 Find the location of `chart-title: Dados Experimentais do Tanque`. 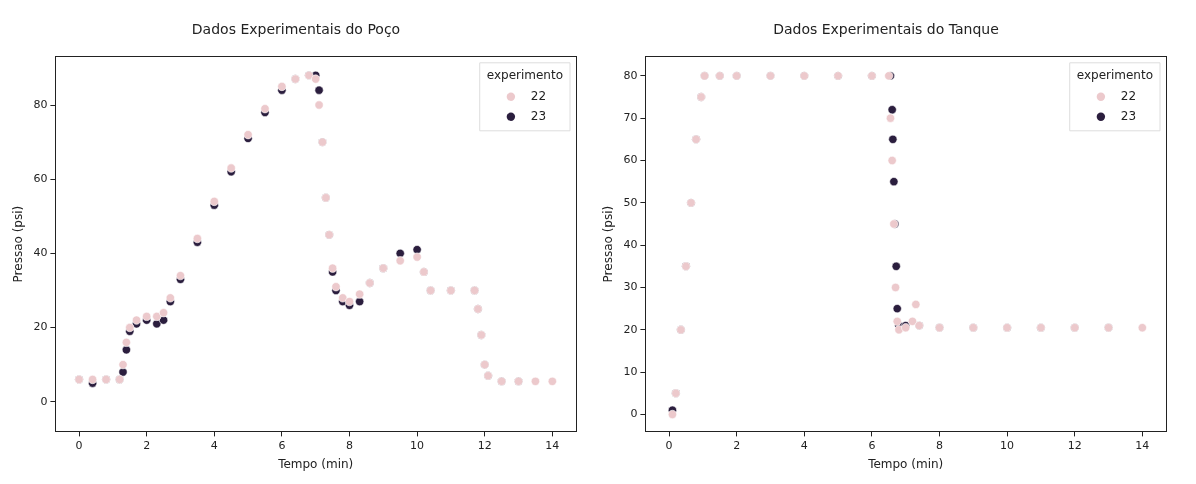

chart-title: Dados Experimentais do Tanque is located at coordinates (886, 29).